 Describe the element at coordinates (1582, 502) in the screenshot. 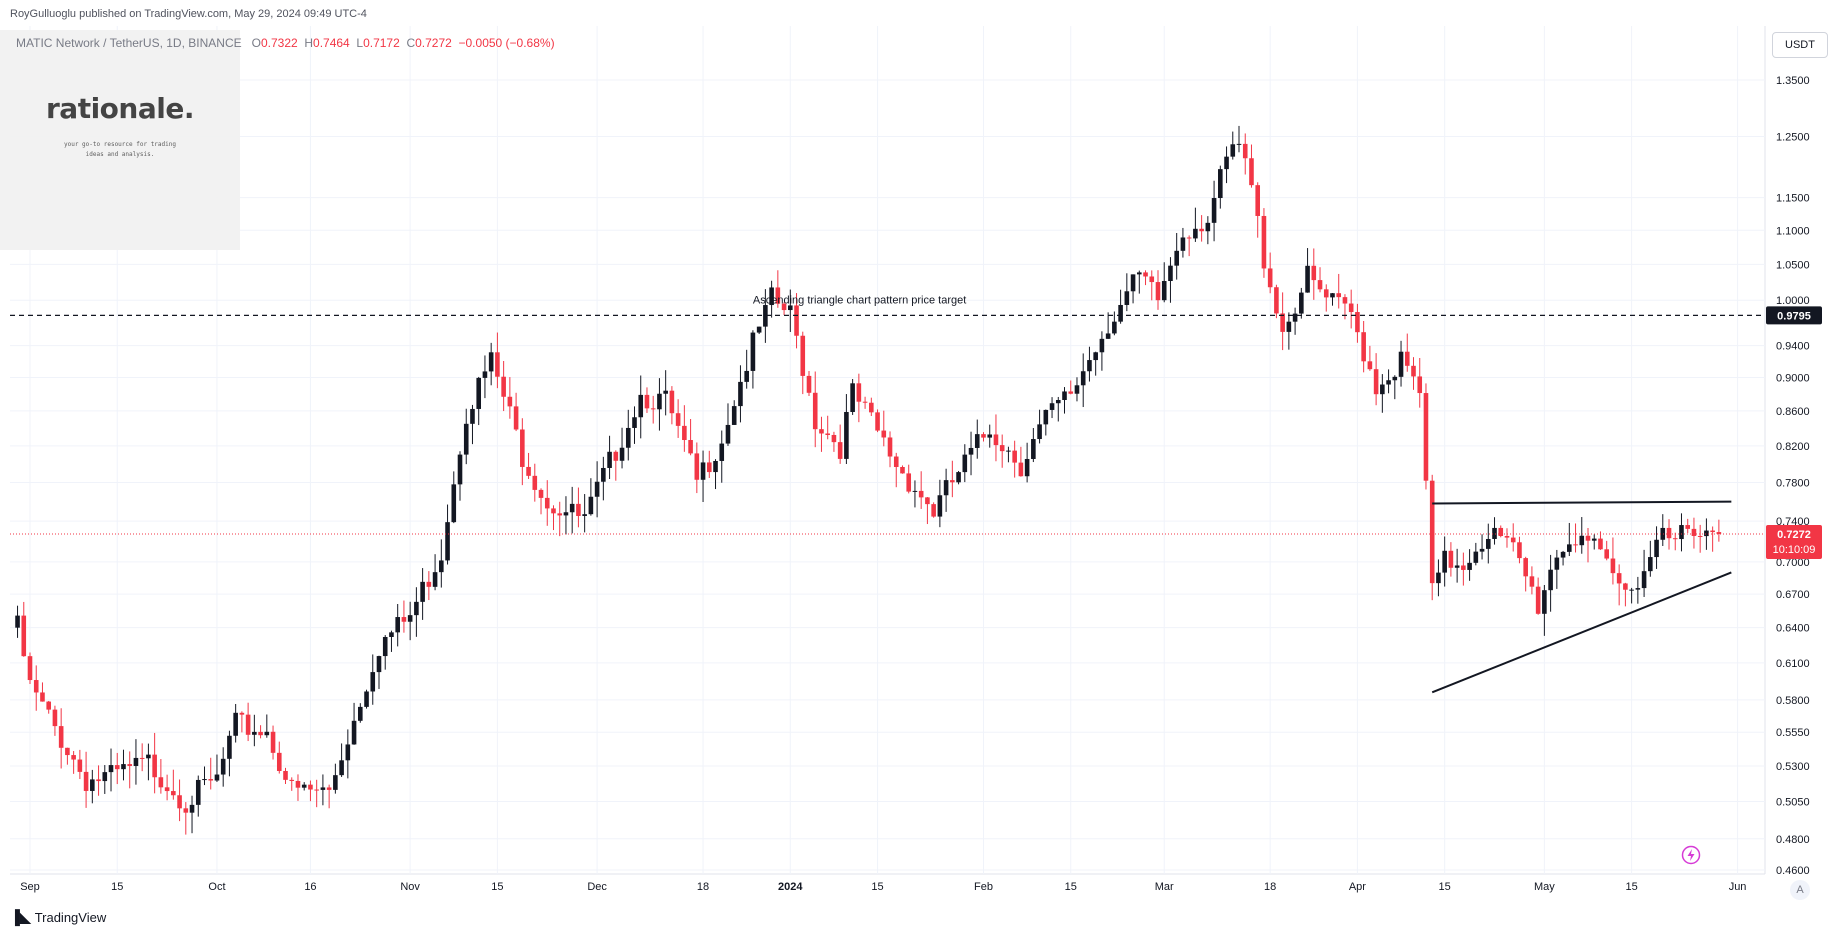

I see `resistance-trendline` at that location.